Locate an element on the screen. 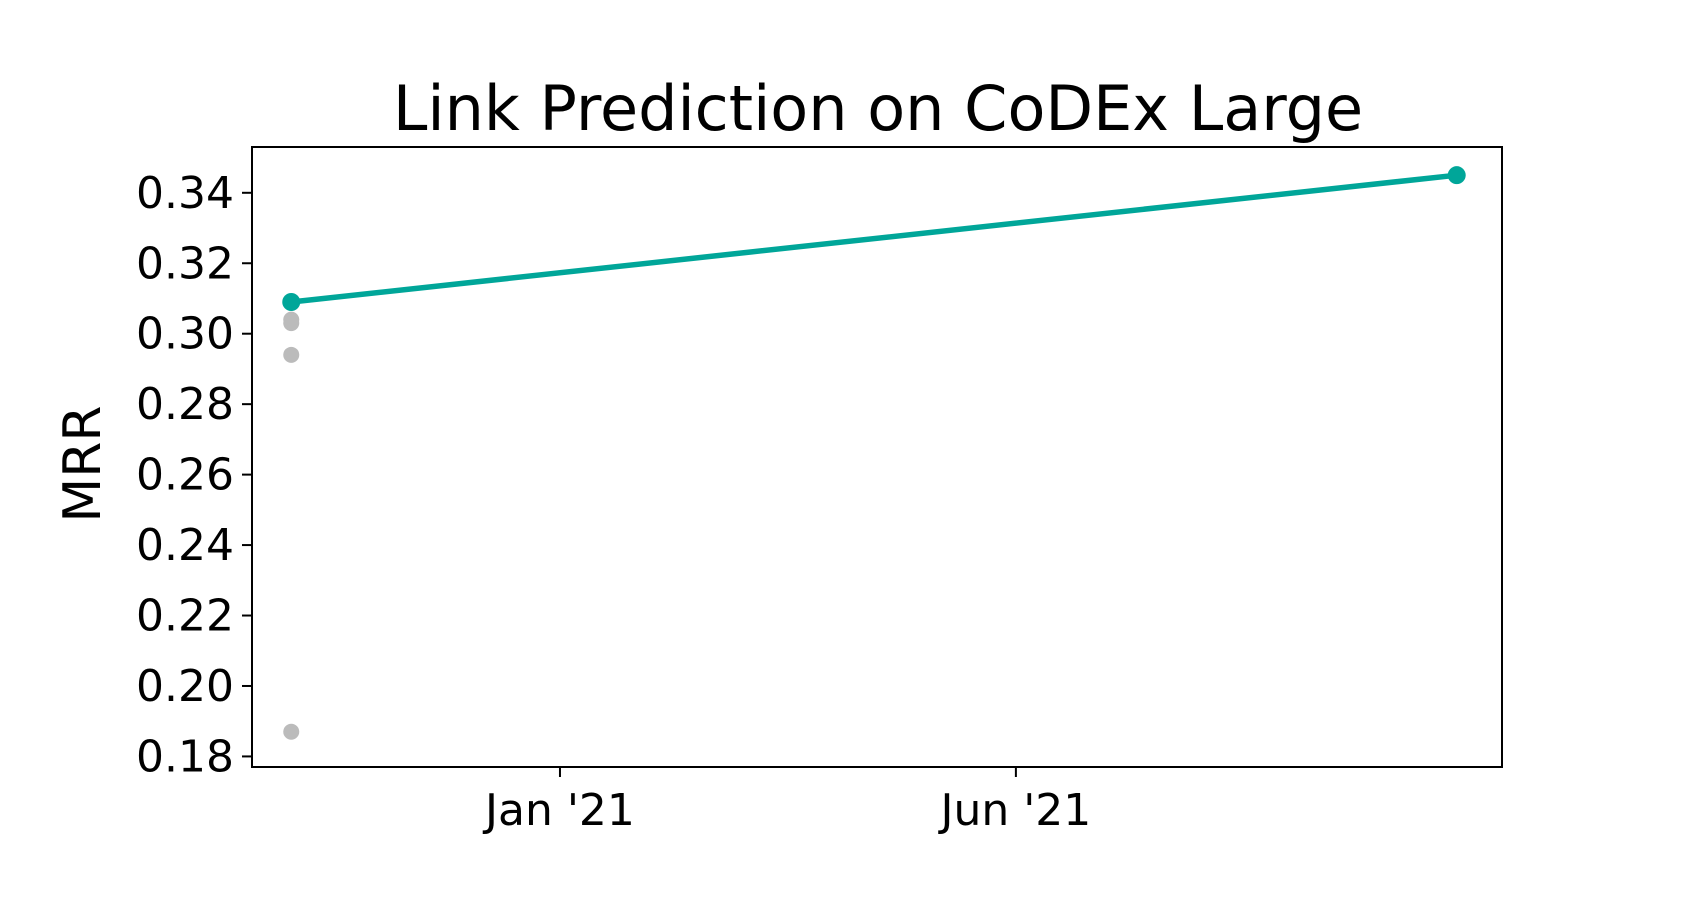  y-tick-label: 0.18 is located at coordinates (185, 756).